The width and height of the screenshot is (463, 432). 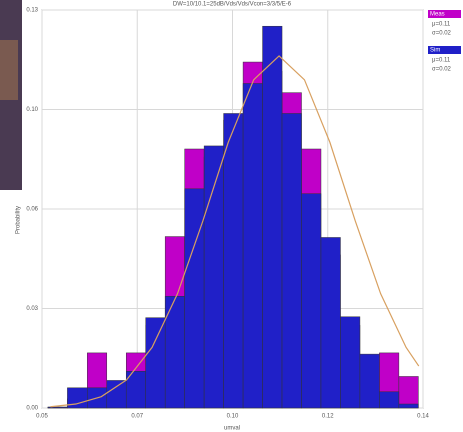 What do you see at coordinates (233, 417) in the screenshot?
I see `x-tick-label: 0.10` at bounding box center [233, 417].